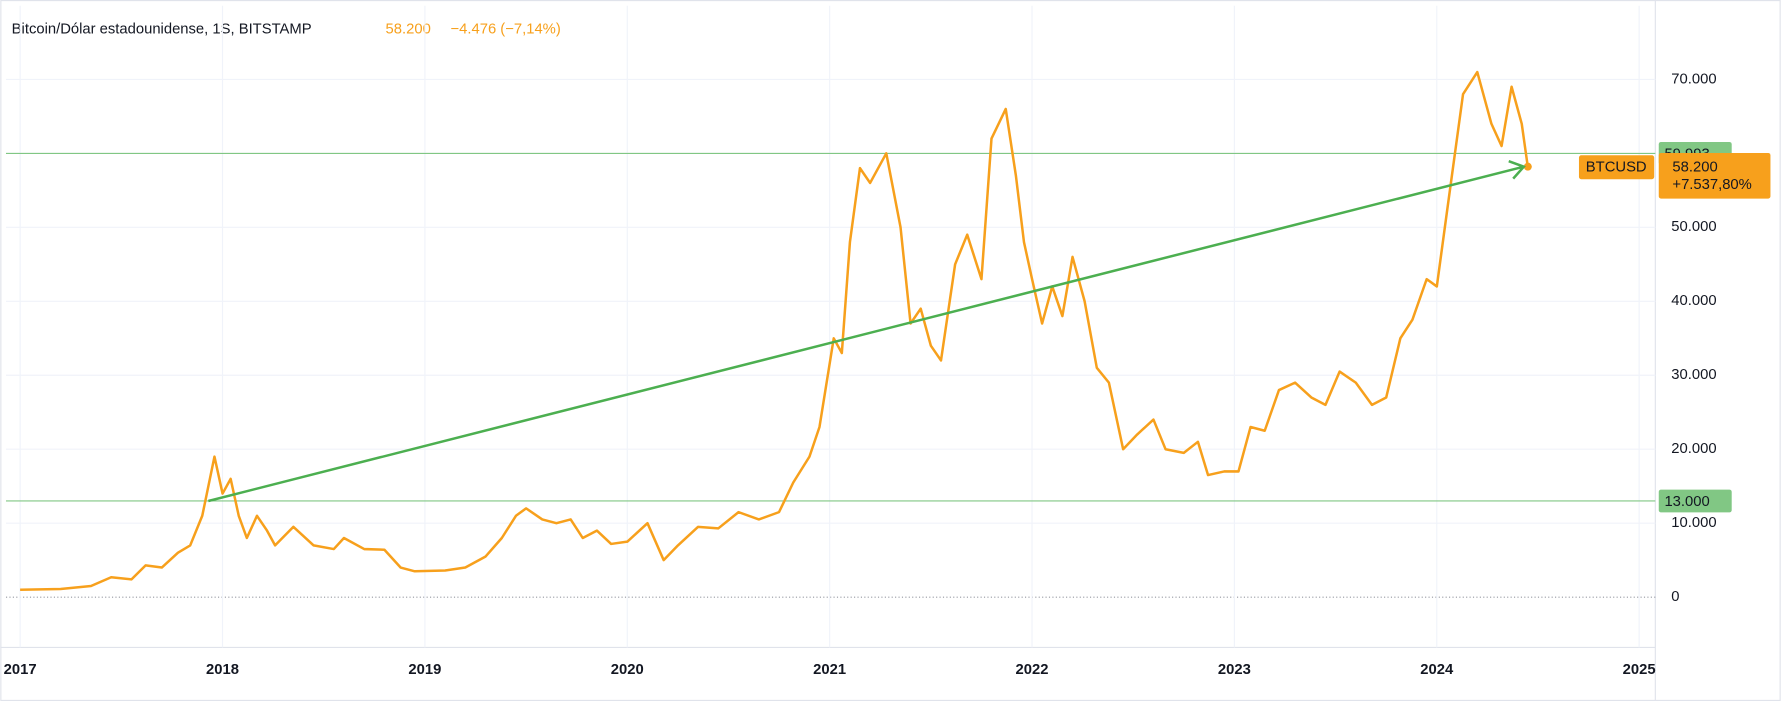 The height and width of the screenshot is (701, 1781). I want to click on price-tag-value: 58.200, so click(1694, 168).